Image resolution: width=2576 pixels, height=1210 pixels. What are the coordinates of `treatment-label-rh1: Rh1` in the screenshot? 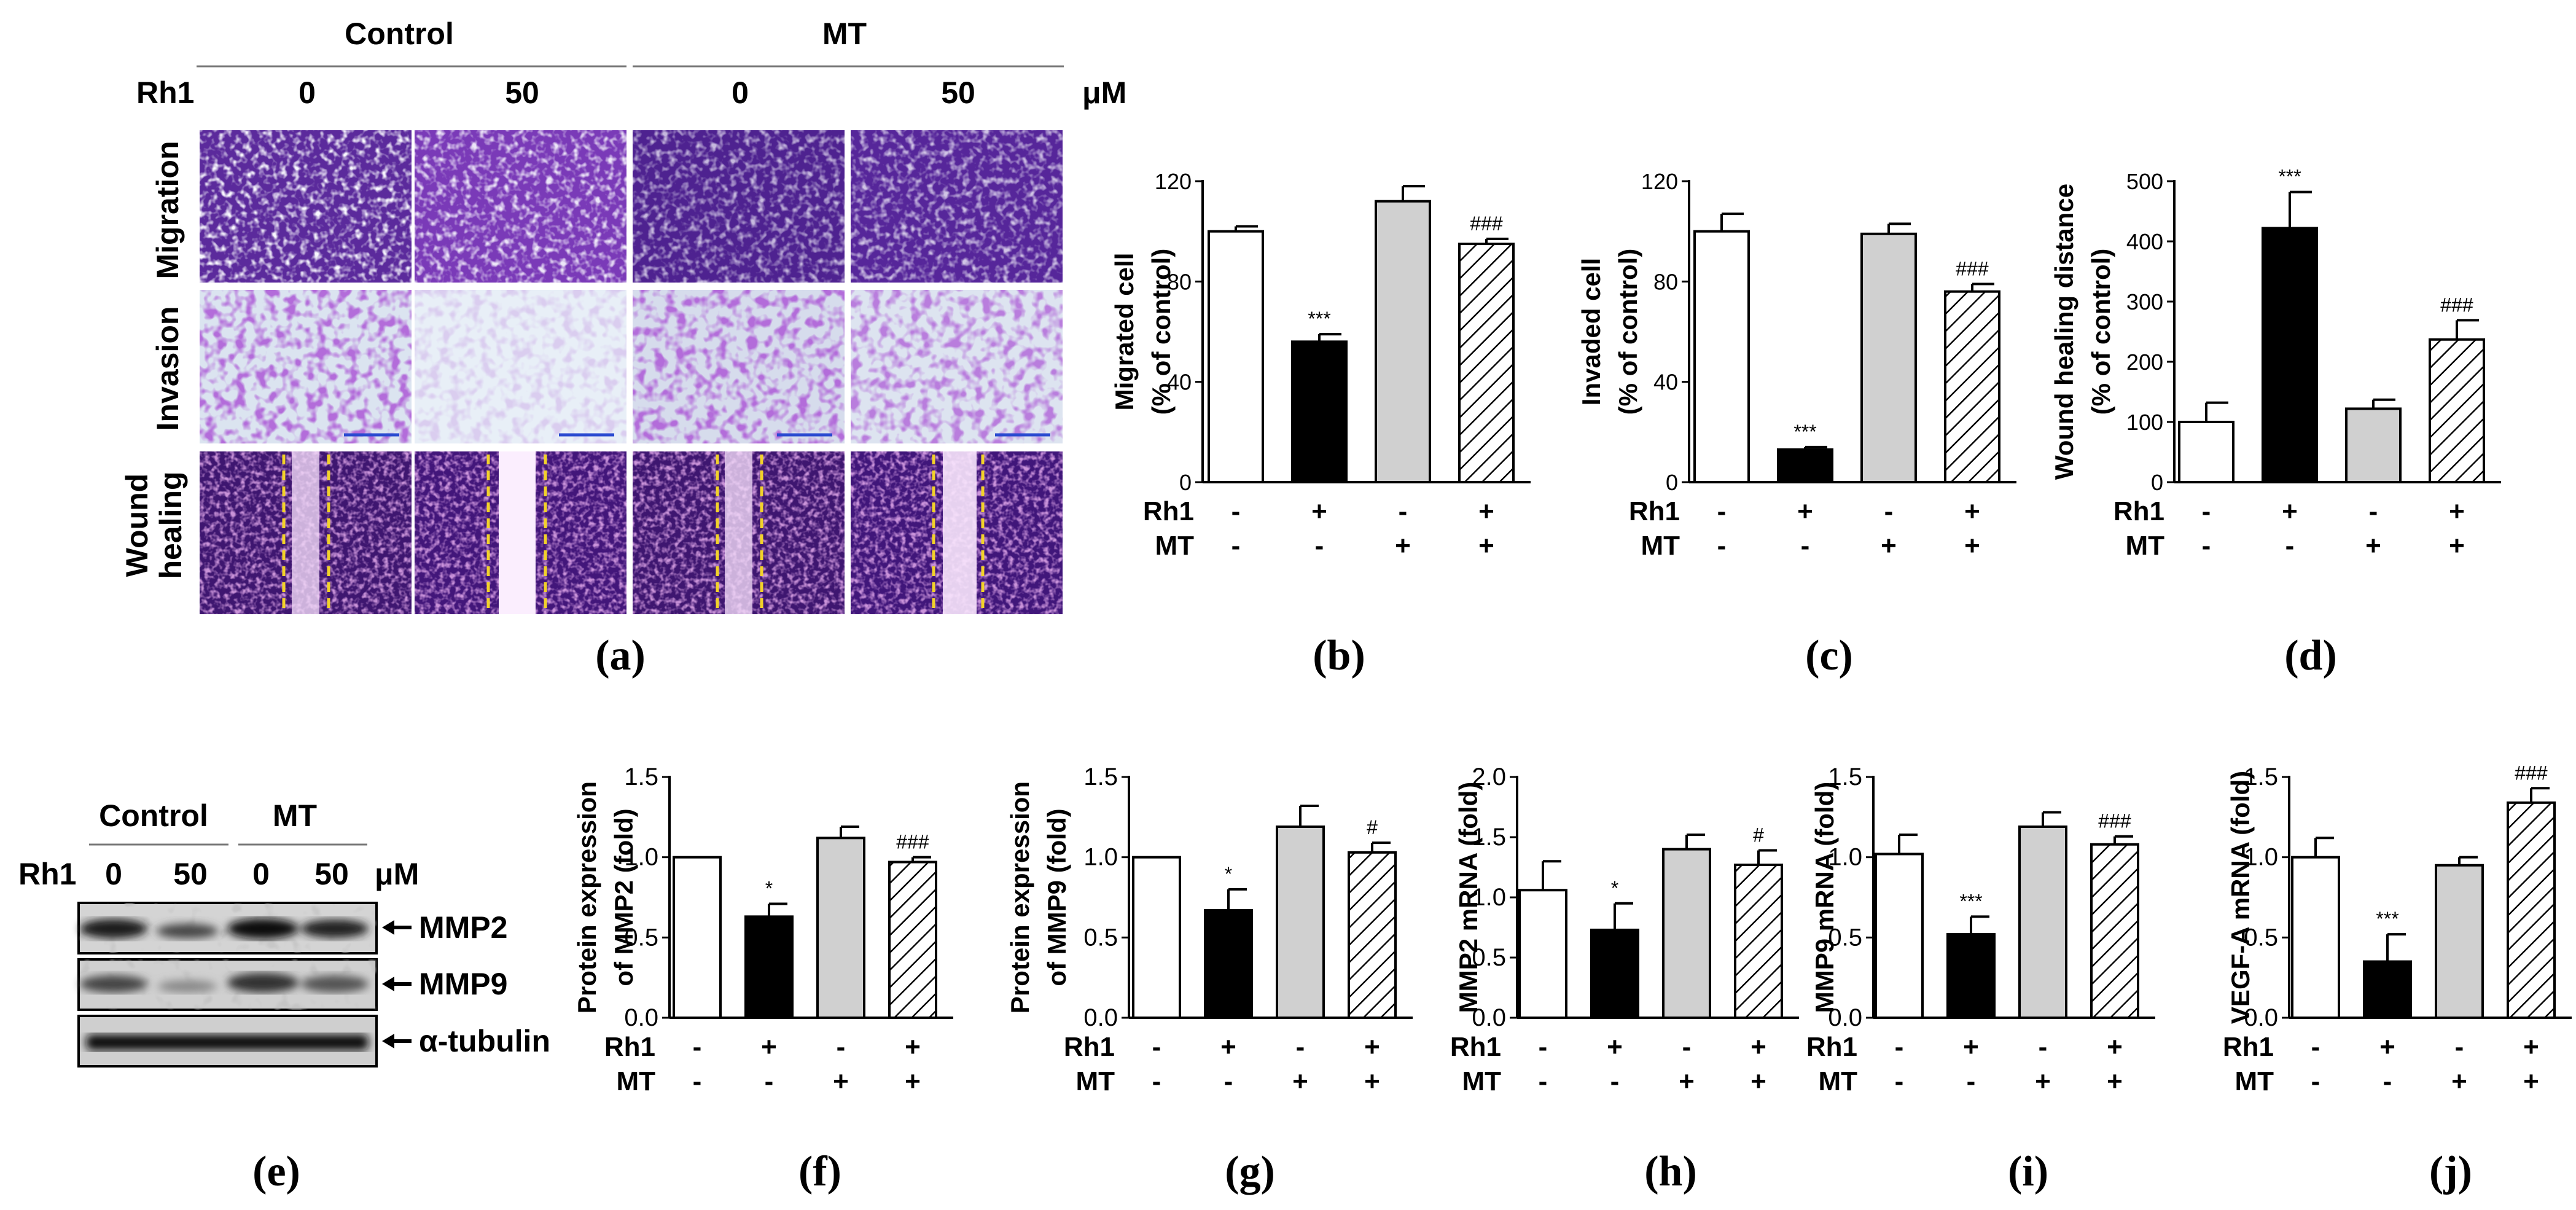 It's located at (165, 93).